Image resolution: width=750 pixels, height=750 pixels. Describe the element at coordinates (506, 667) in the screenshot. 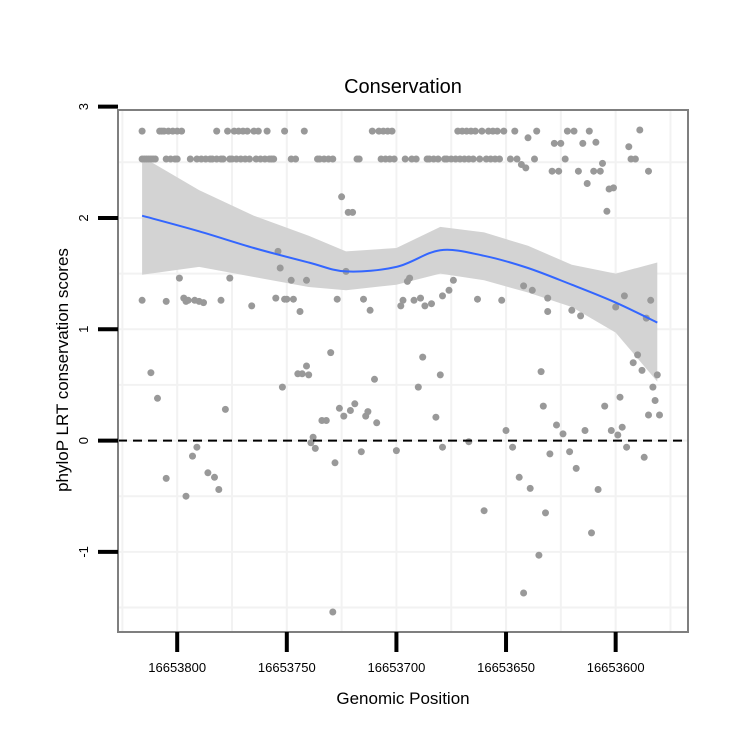

I see `x-tick-label: 16653650` at that location.